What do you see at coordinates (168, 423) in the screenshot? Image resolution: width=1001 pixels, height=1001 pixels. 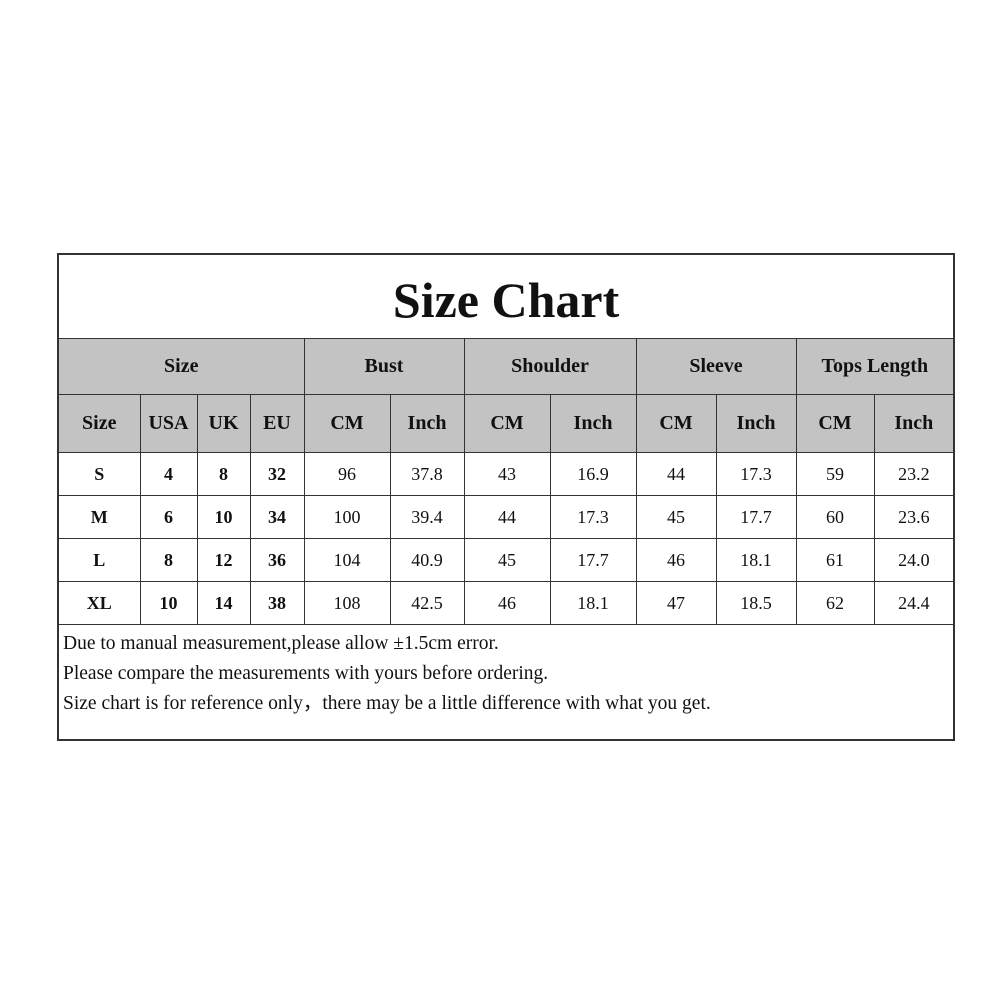 I see `column-header: USA` at bounding box center [168, 423].